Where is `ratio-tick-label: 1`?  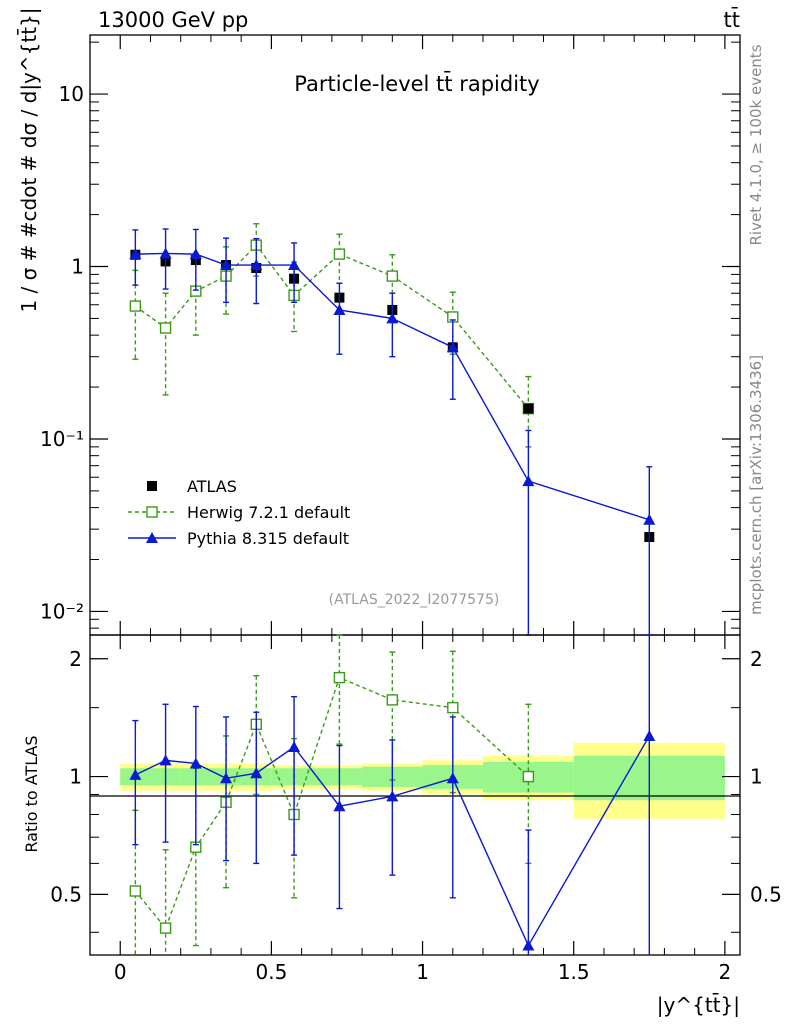 ratio-tick-label: 1 is located at coordinates (75, 777).